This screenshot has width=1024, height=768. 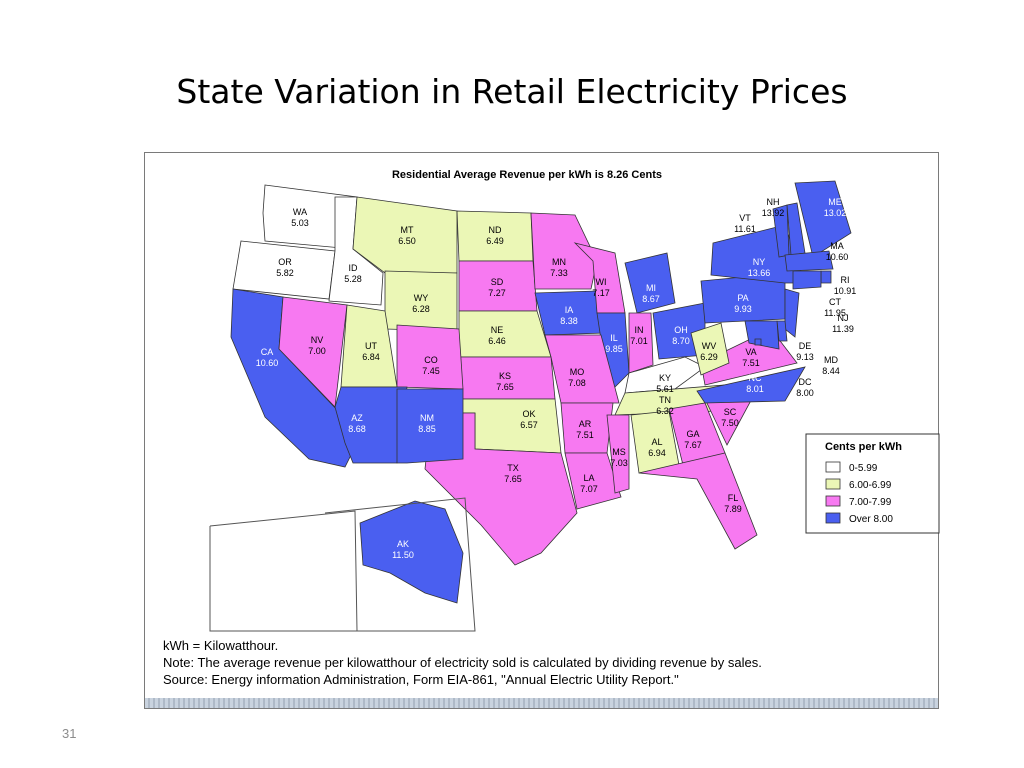 What do you see at coordinates (541, 703) in the screenshot?
I see `map-bottom-strip` at bounding box center [541, 703].